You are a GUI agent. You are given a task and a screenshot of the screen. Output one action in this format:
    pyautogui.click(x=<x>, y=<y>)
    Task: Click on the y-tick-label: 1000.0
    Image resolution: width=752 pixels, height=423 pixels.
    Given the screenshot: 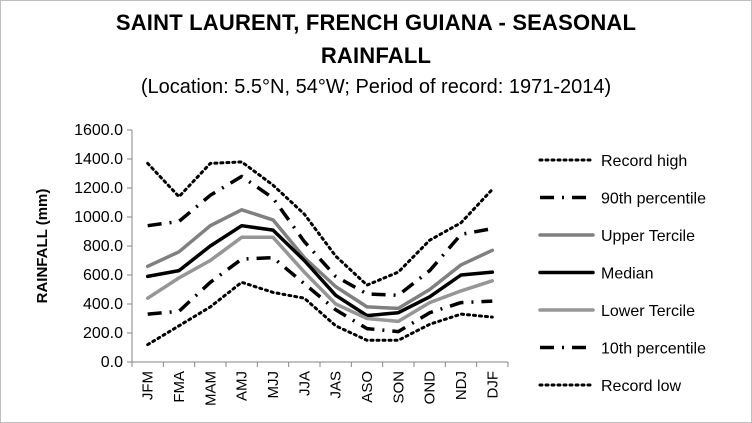 What is the action you would take?
    pyautogui.click(x=98, y=217)
    